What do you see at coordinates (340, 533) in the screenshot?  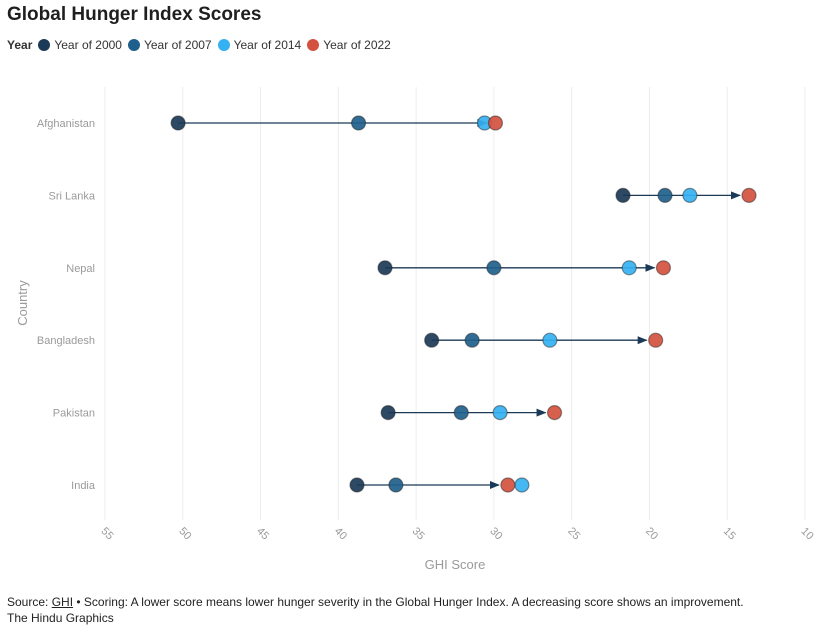 I see `x-tick-label: 40` at bounding box center [340, 533].